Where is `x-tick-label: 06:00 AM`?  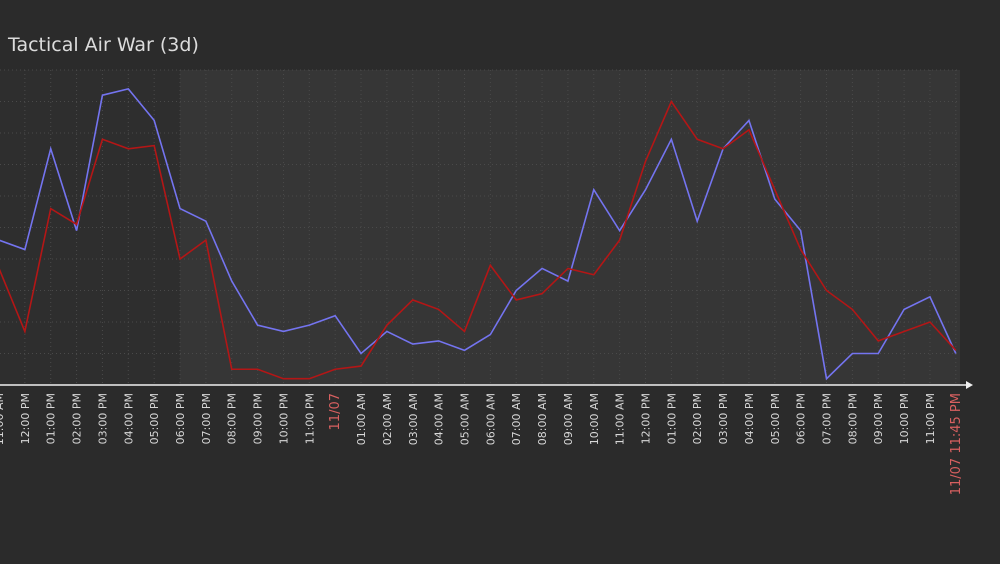 x-tick-label: 06:00 AM is located at coordinates (490, 419).